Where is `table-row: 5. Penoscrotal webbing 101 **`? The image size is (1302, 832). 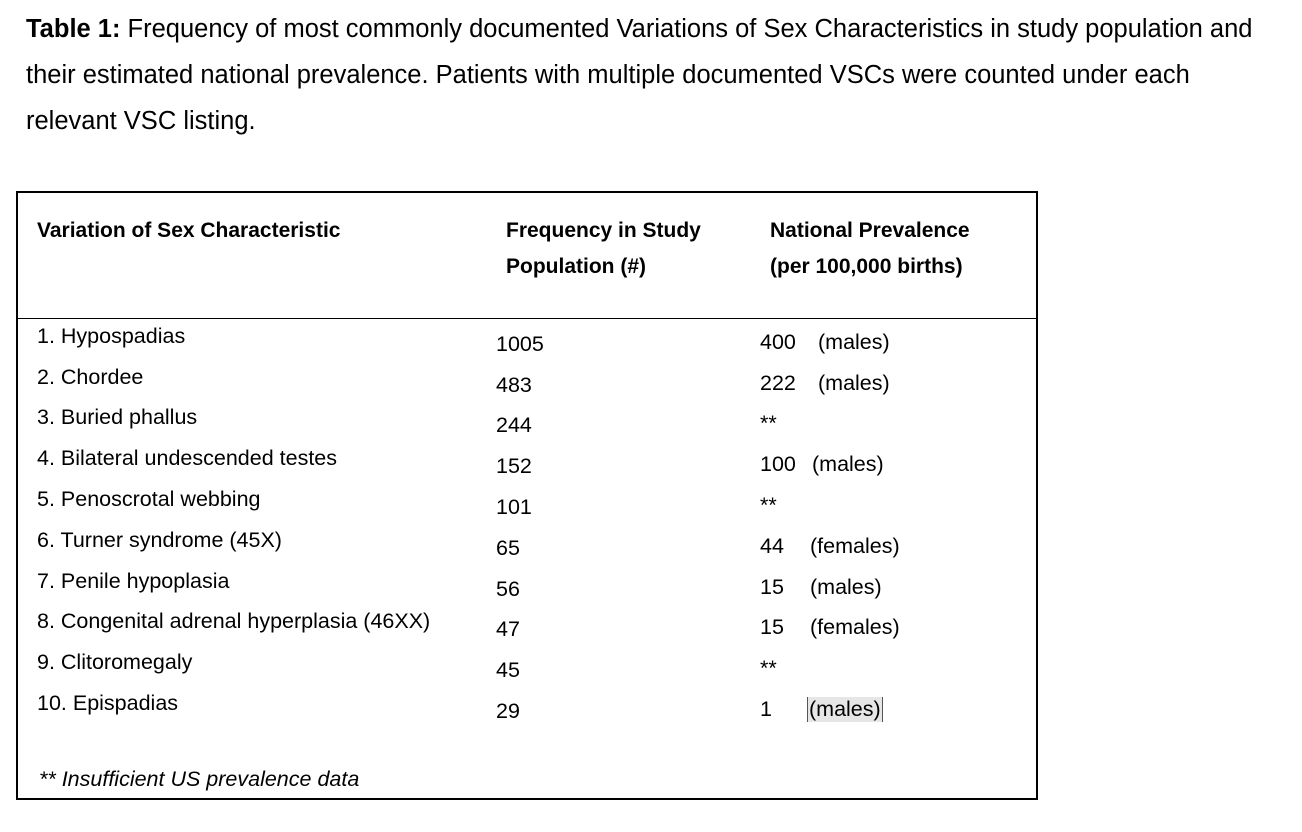
table-row: 5. Penoscrotal webbing 101 ** is located at coordinates (527, 507).